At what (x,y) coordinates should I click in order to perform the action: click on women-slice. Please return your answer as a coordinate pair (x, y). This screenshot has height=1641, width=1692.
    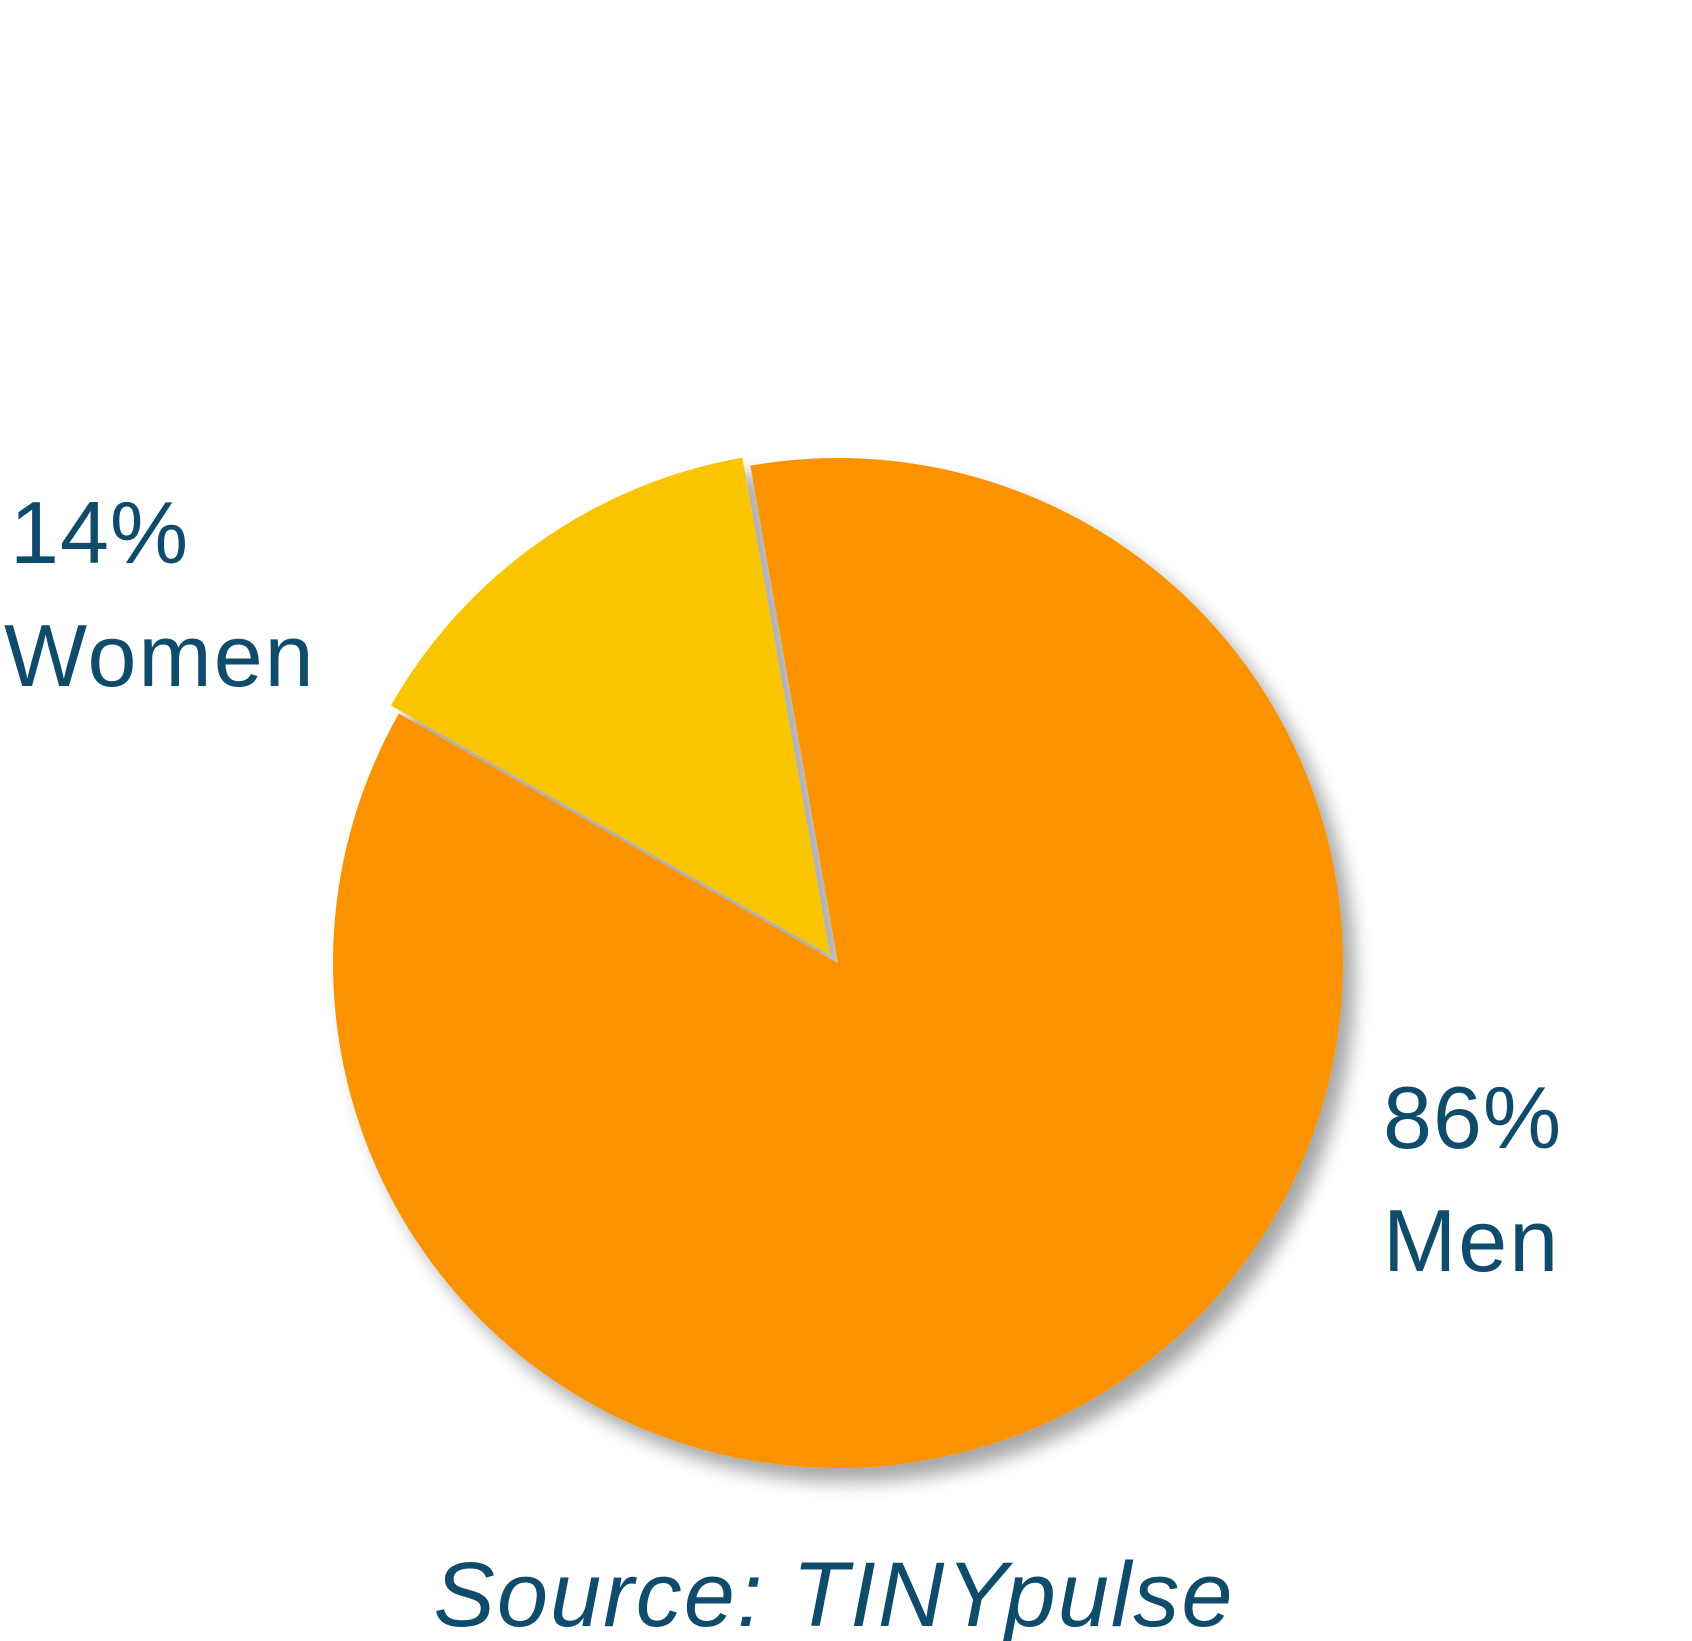
    Looking at the image, I should click on (610, 706).